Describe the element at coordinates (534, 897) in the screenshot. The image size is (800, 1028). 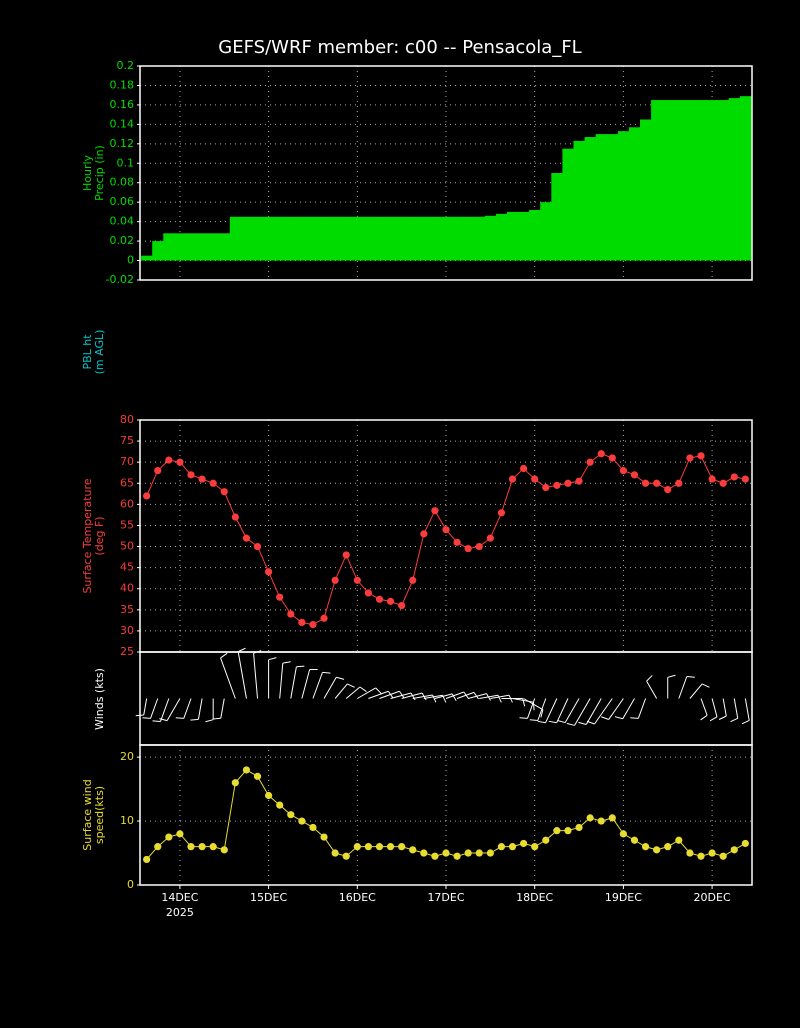
I see `x-tick-label: 18DEC` at that location.